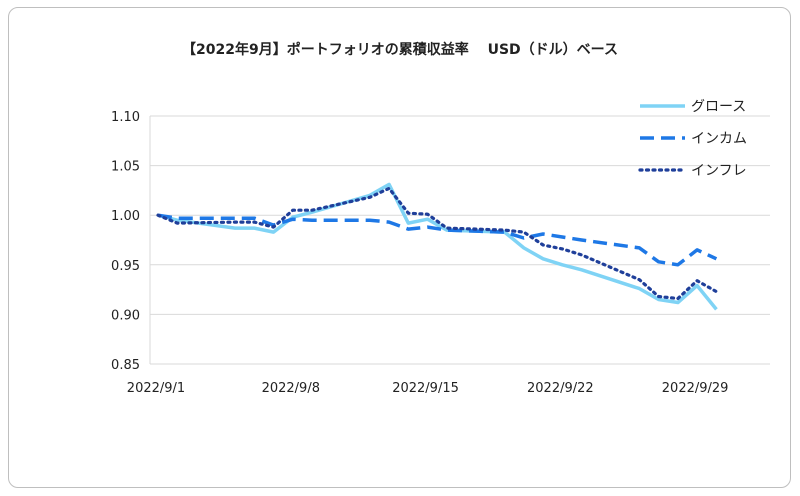  Describe the element at coordinates (125, 315) in the screenshot. I see `y-tick-label: 0.90` at that location.